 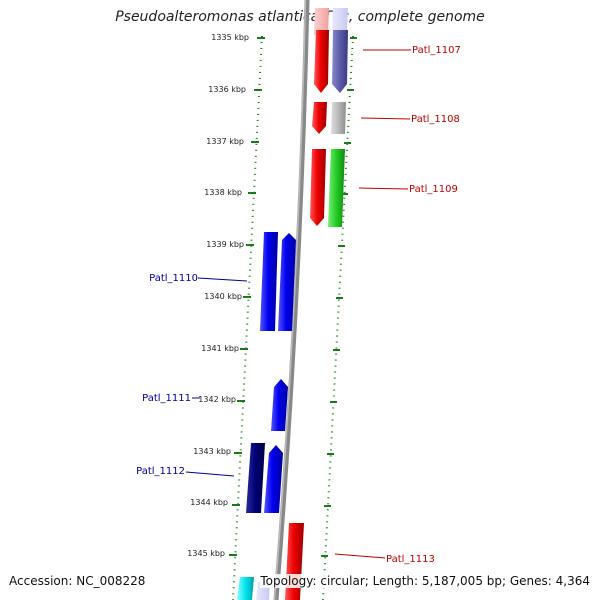 I want to click on gene-arrow-cyan, so click(x=245, y=588).